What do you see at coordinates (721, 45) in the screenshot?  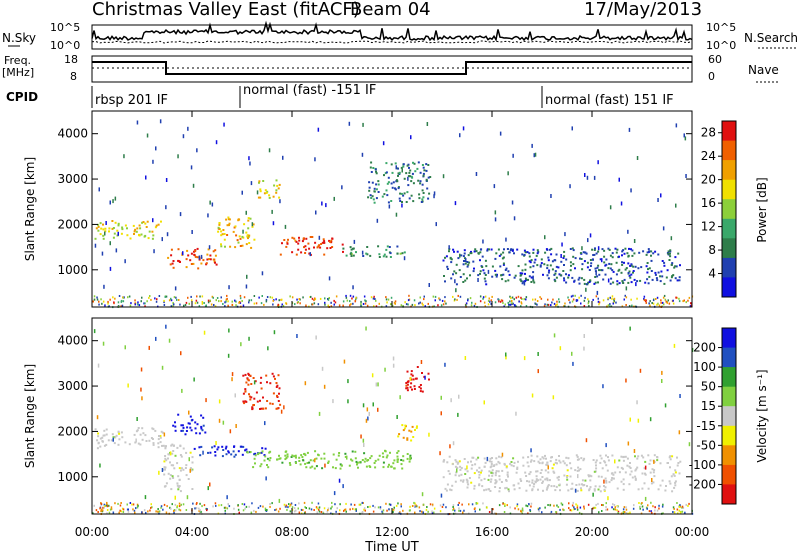 I see `noise-right-tick-low: 10^0` at bounding box center [721, 45].